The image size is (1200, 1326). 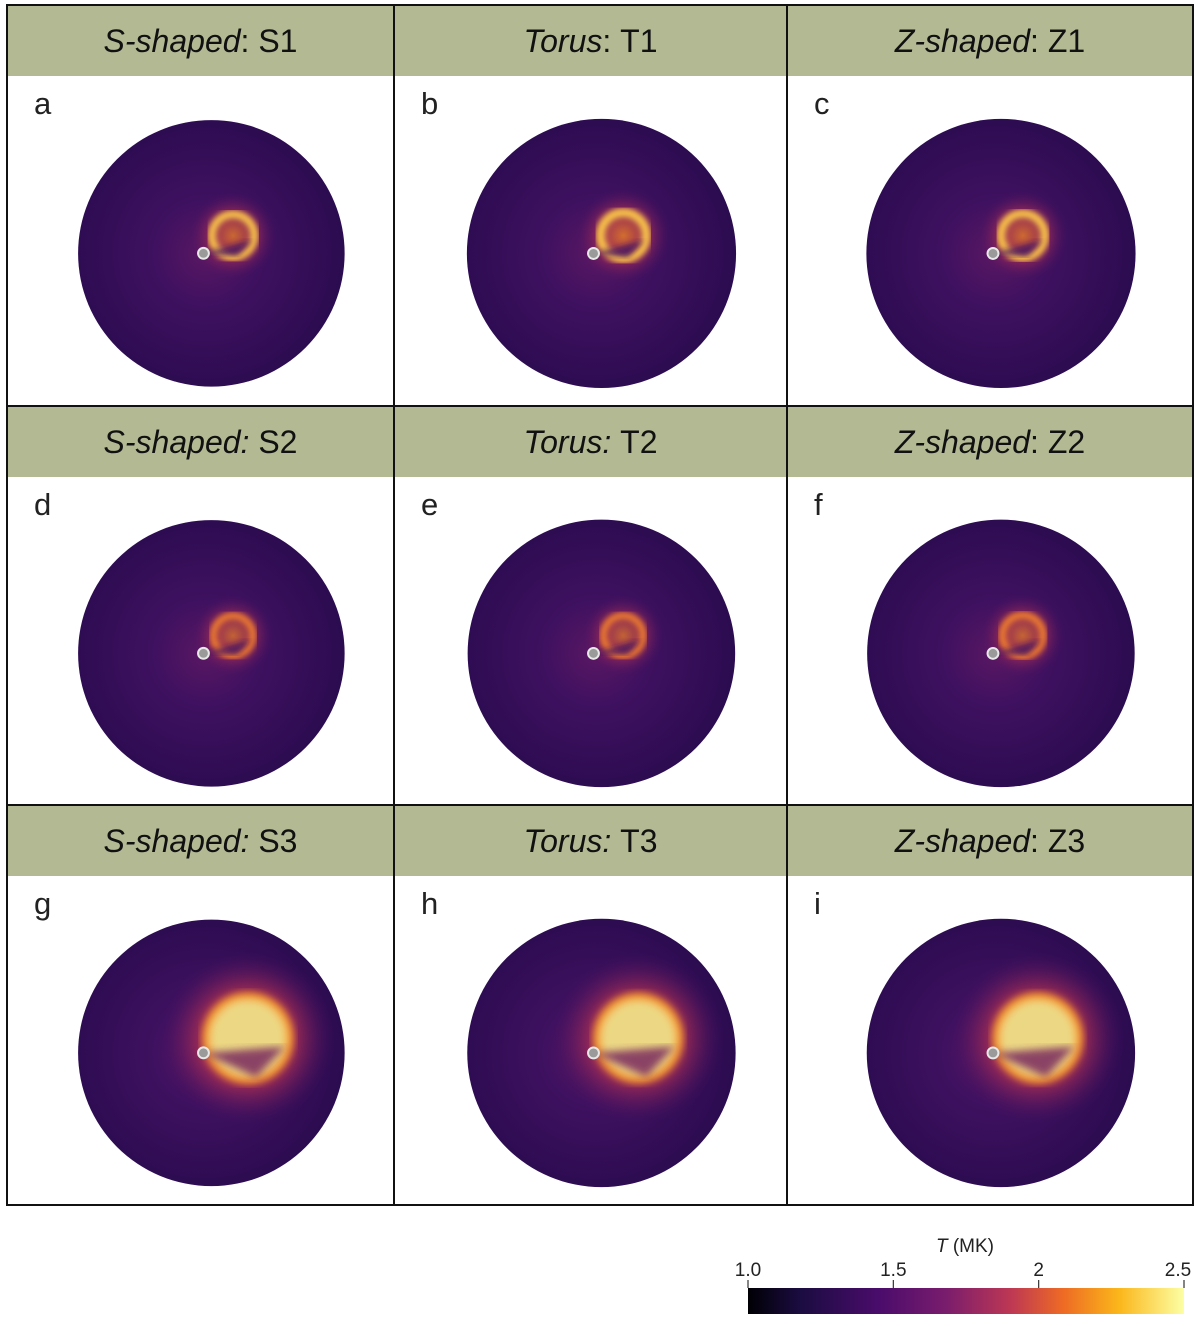 What do you see at coordinates (563, 40) in the screenshot?
I see `panel-shape-label: Torus` at bounding box center [563, 40].